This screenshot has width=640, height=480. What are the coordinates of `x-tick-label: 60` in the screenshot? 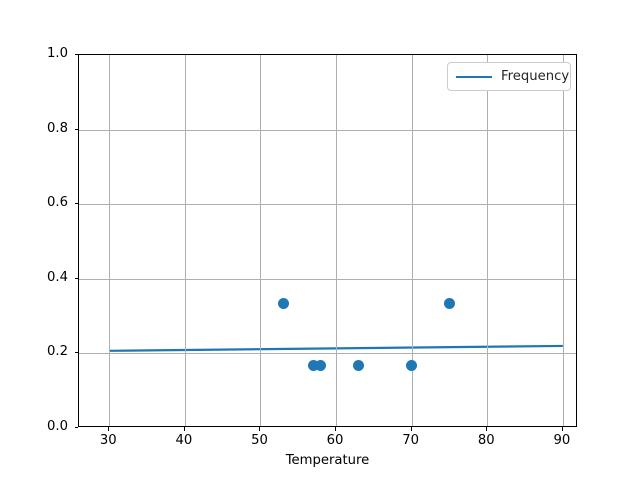 It's located at (335, 440).